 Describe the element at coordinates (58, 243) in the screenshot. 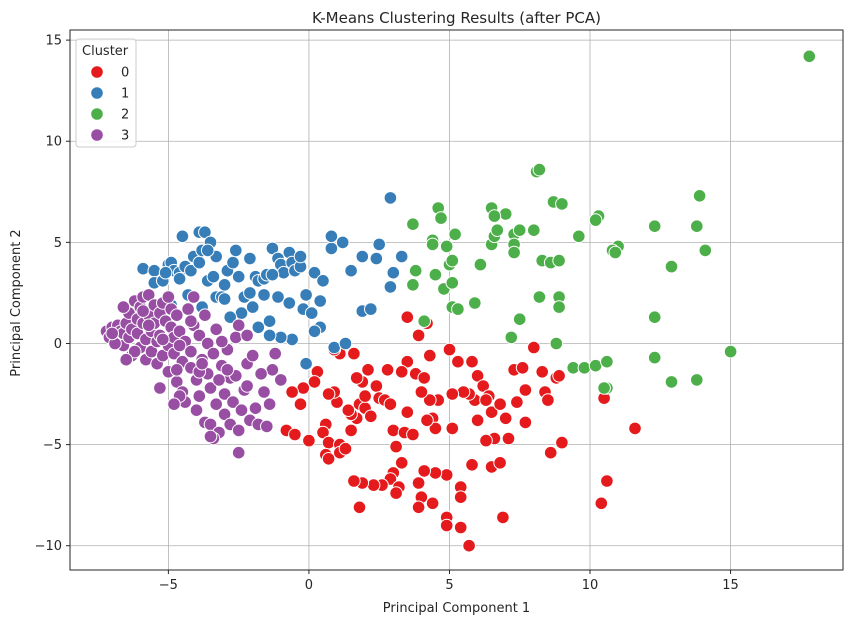

I see `y-tick-label: 5` at that location.